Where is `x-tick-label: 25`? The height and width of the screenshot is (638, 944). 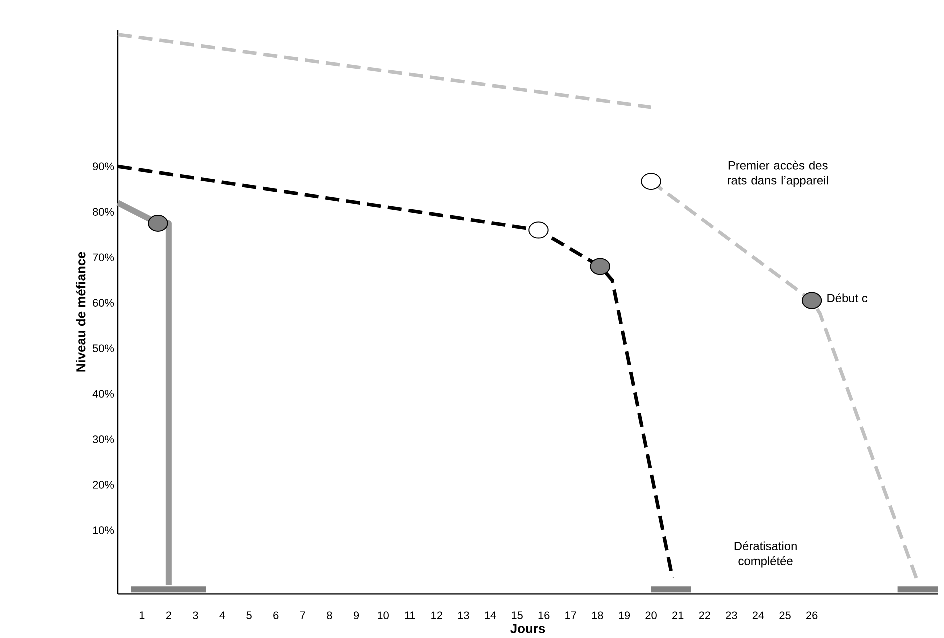 x-tick-label: 25 is located at coordinates (785, 616).